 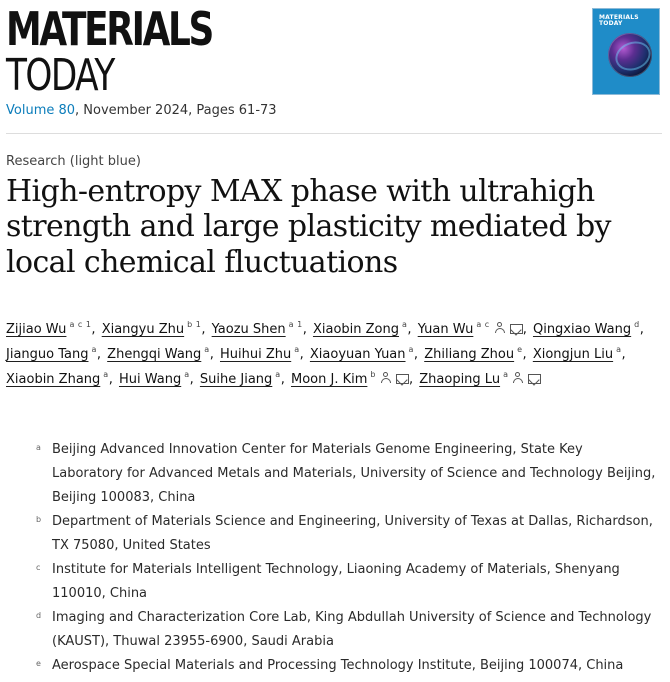 What do you see at coordinates (329, 379) in the screenshot?
I see `author-name: Moon J. Kim` at bounding box center [329, 379].